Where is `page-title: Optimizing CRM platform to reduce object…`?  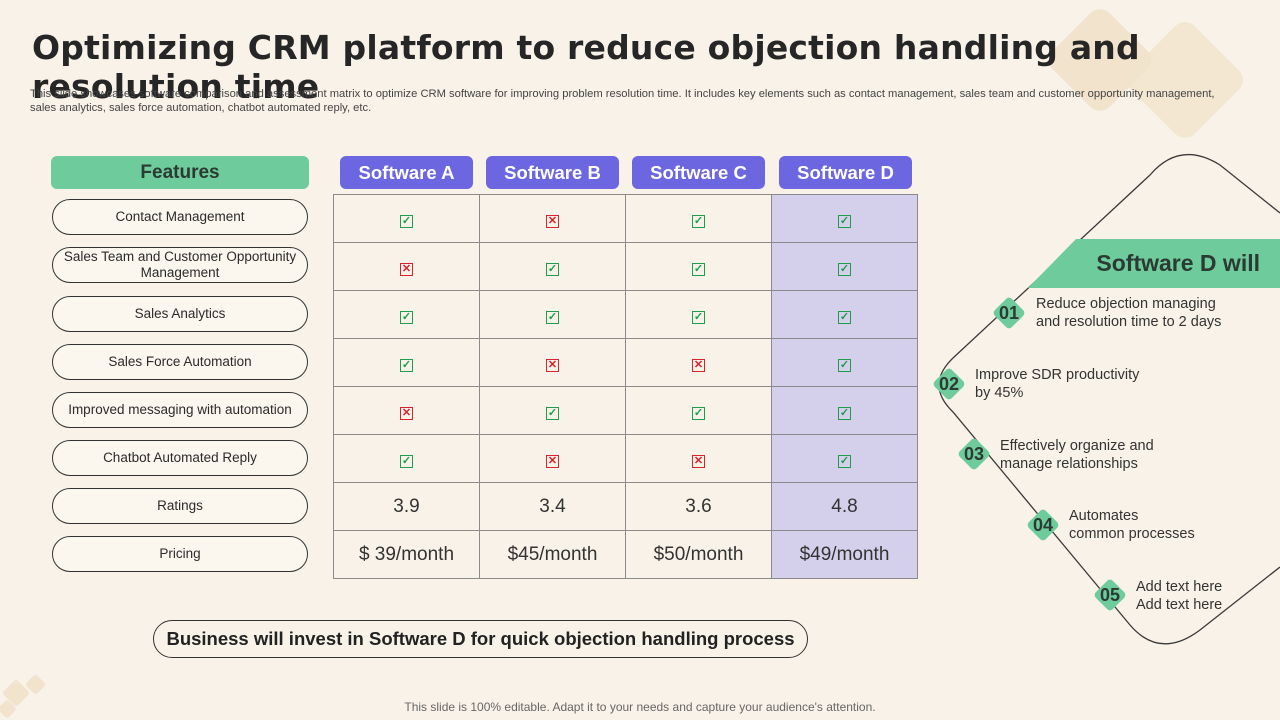 page-title: Optimizing CRM platform to reduce object… is located at coordinates (586, 67).